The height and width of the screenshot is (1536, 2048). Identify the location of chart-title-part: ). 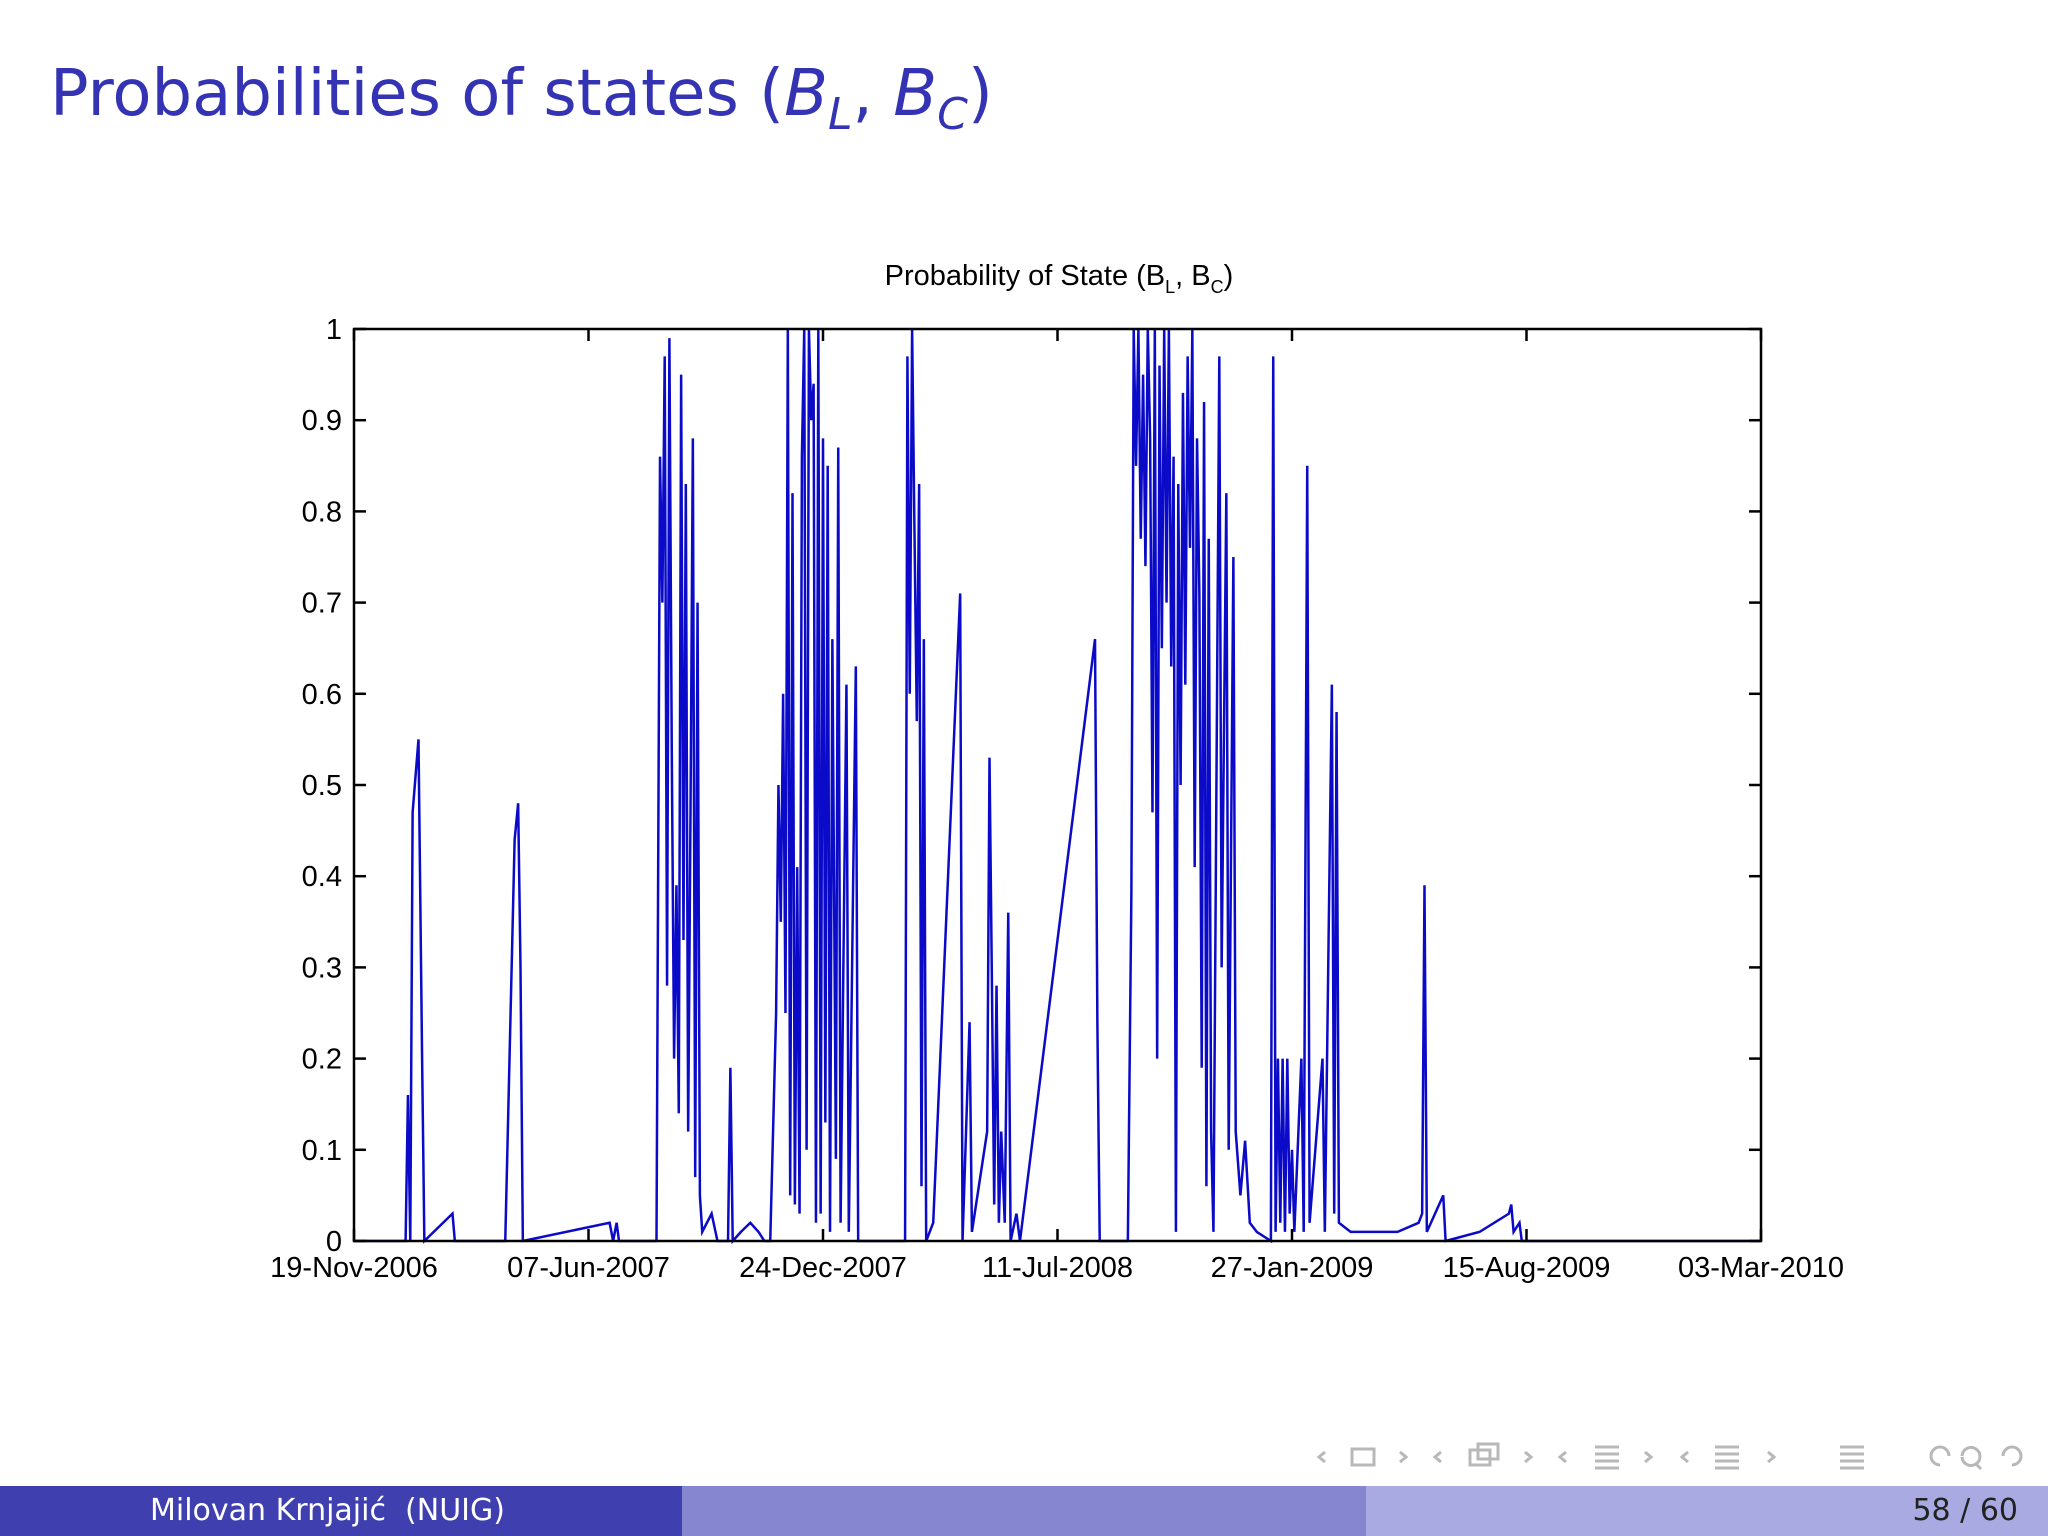
(1229, 276).